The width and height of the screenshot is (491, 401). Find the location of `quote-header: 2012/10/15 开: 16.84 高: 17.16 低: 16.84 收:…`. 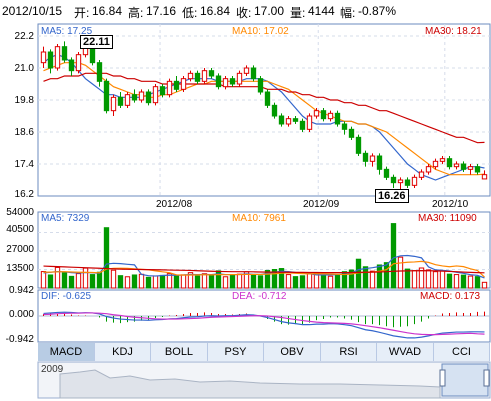

quote-header: 2012/10/15 开: 16.84 高: 17.16 低: 16.84 收:… is located at coordinates (245, 11).